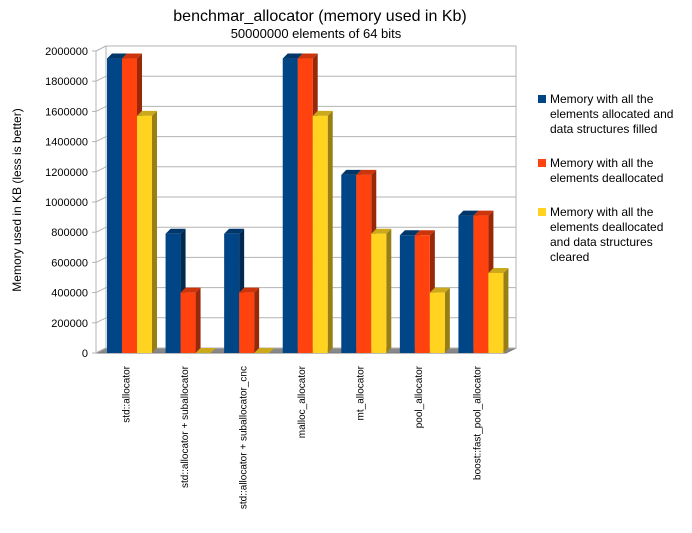 The height and width of the screenshot is (533, 692). I want to click on x-tick-label: malloc_allocator, so click(302, 401).